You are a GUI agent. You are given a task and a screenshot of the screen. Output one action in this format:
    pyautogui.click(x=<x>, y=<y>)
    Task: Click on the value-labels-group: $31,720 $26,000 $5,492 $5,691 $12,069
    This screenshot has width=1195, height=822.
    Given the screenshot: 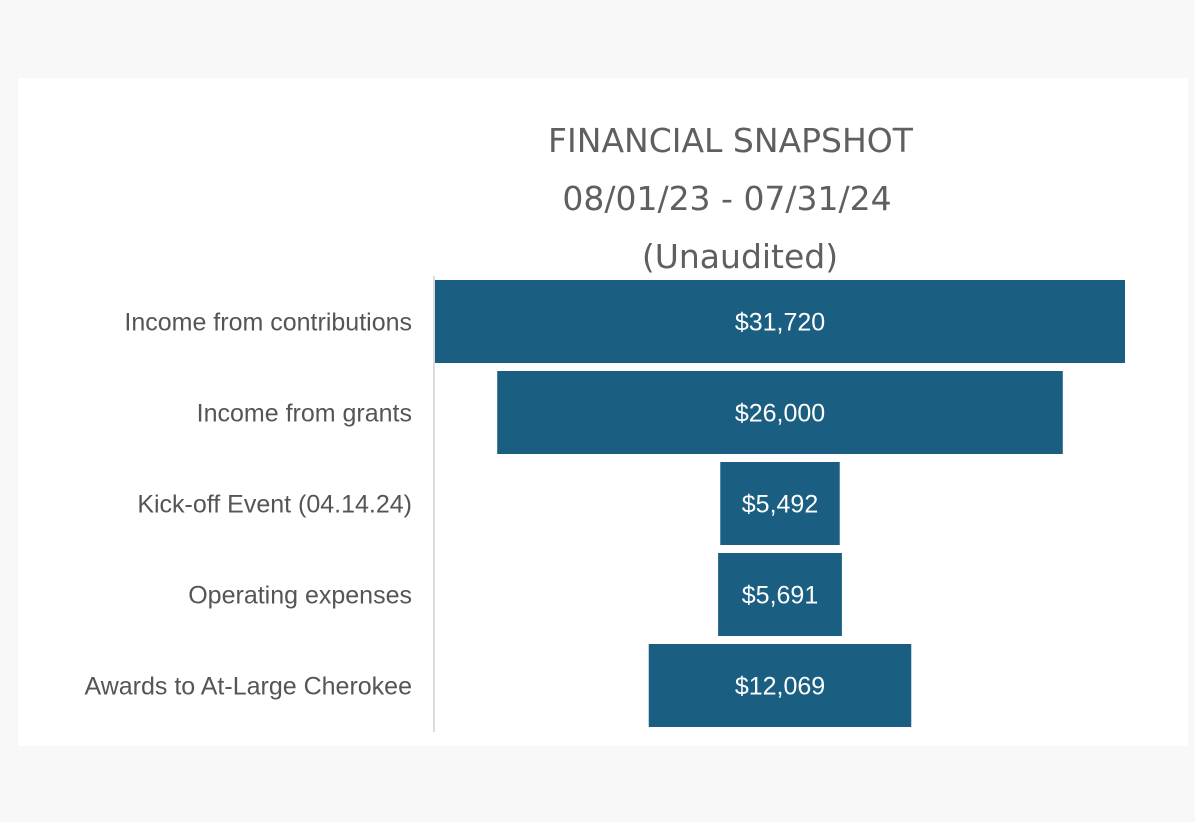 What is the action you would take?
    pyautogui.click(x=780, y=505)
    